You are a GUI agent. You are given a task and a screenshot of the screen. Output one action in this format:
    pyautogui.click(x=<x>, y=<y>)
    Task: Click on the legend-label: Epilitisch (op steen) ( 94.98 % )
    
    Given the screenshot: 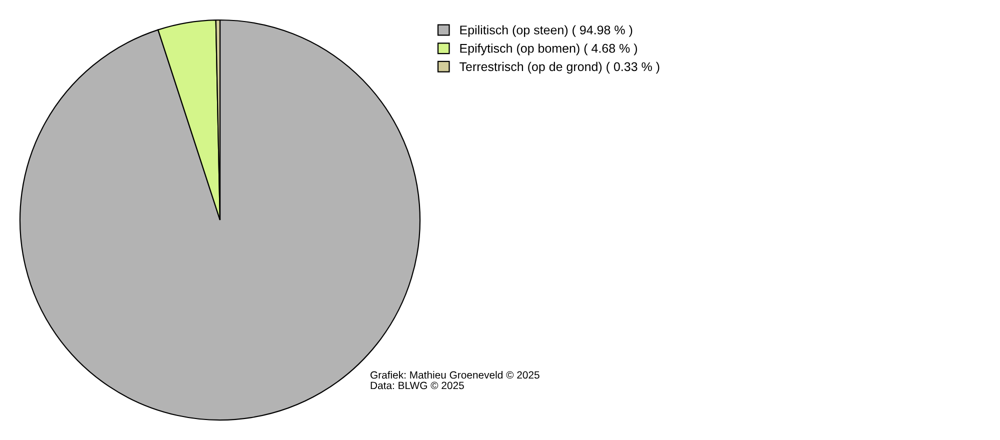 What is the action you would take?
    pyautogui.click(x=546, y=31)
    